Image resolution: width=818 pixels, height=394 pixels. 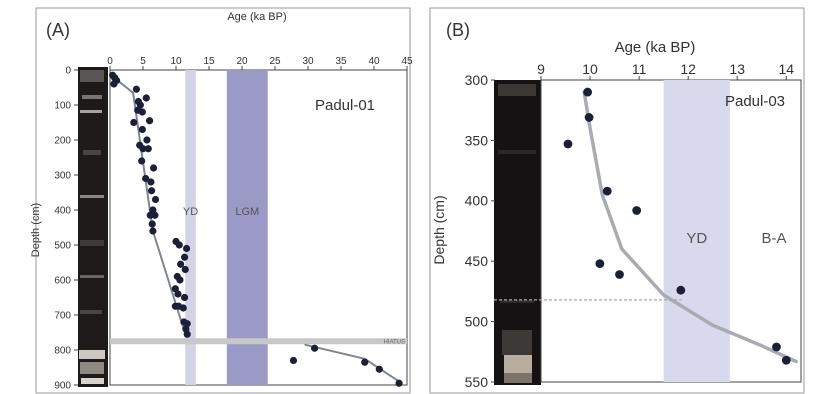 I want to click on x-tick-label: 13, so click(x=737, y=69).